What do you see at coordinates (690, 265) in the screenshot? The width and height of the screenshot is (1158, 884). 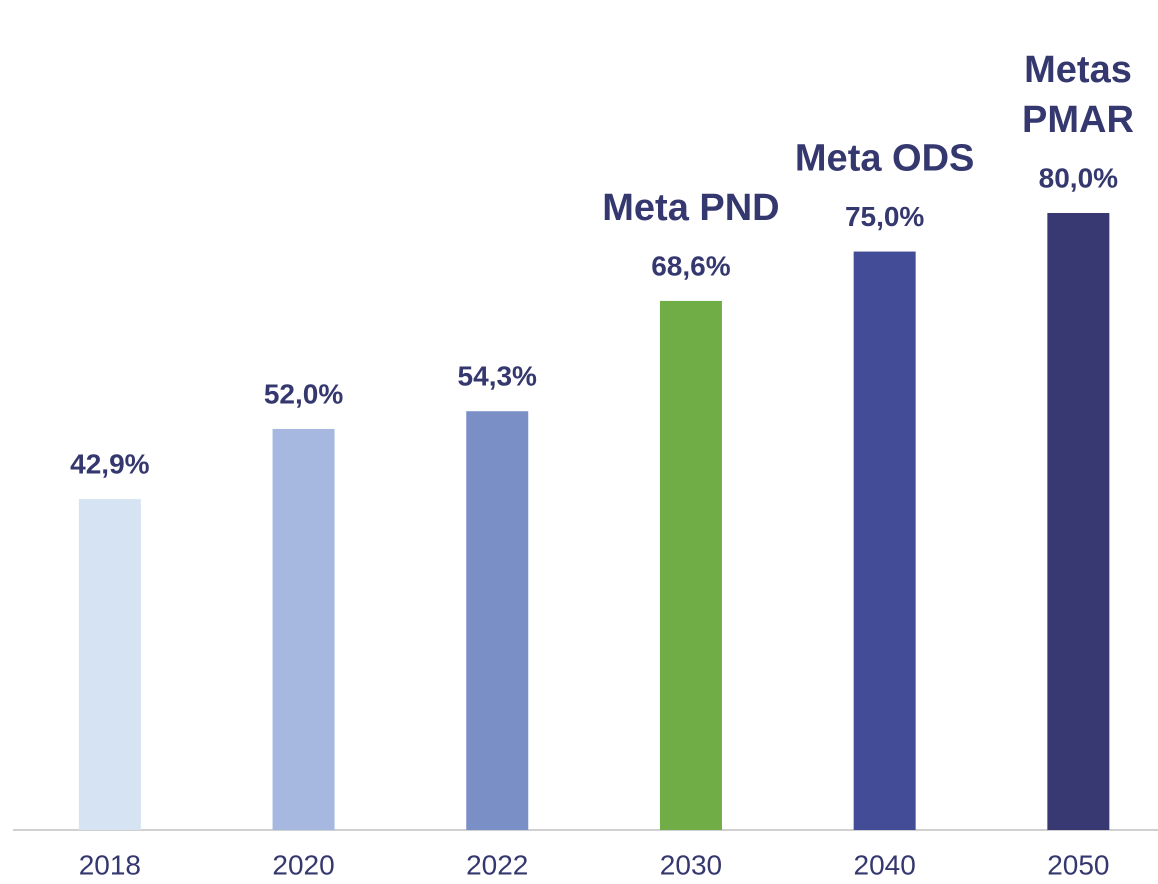 I see `value-label: 68,6%` at bounding box center [690, 265].